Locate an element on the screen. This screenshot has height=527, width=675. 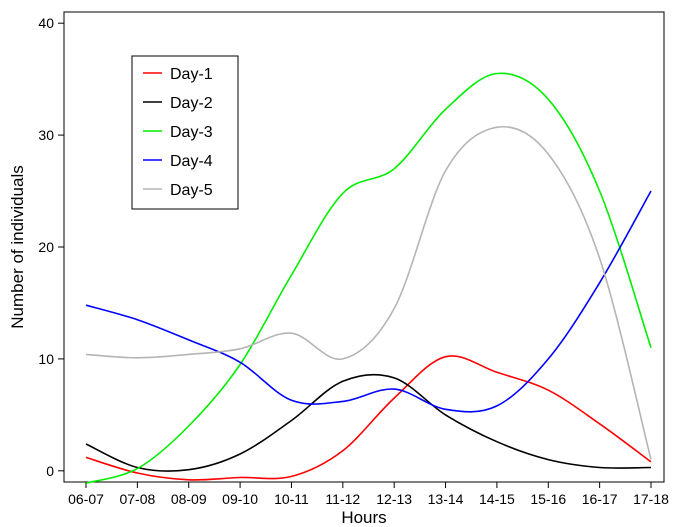
x-tick-label: 17-18 is located at coordinates (651, 499).